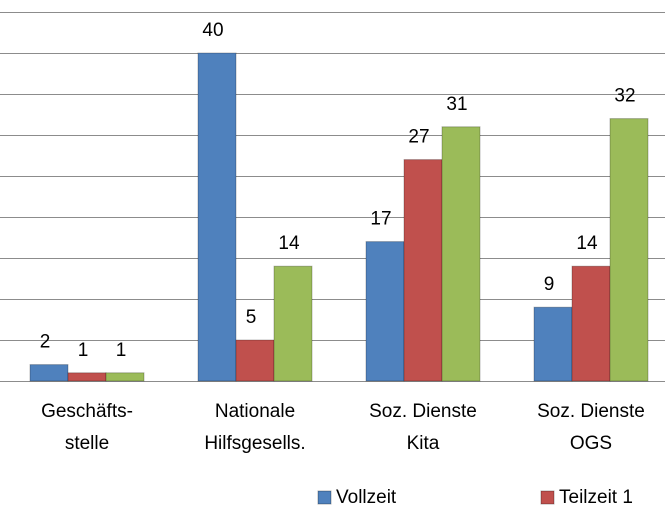 The image size is (665, 511). What do you see at coordinates (45, 342) in the screenshot?
I see `data-label: 2` at bounding box center [45, 342].